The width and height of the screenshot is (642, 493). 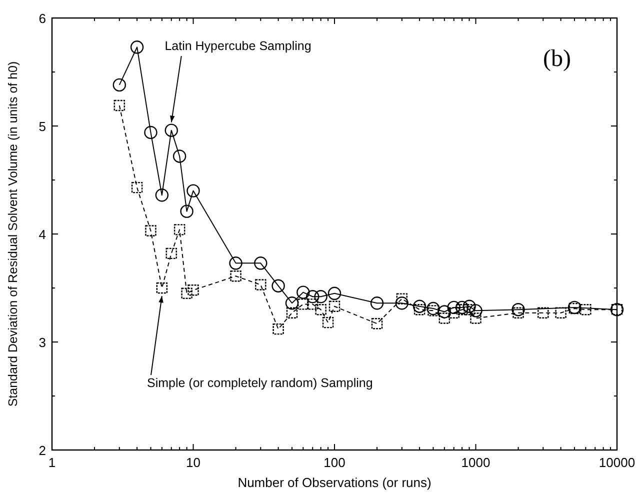 What do you see at coordinates (617, 462) in the screenshot?
I see `x-tick-label: 10000` at bounding box center [617, 462].